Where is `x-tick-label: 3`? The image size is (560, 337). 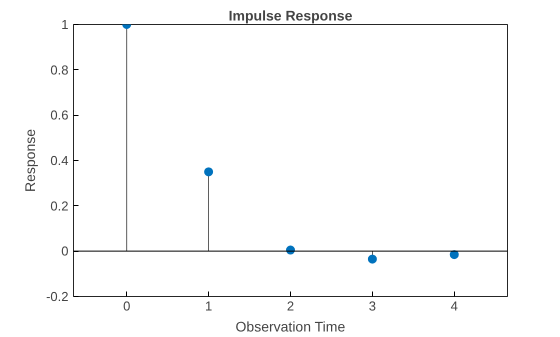 x-tick-label: 3 is located at coordinates (372, 306).